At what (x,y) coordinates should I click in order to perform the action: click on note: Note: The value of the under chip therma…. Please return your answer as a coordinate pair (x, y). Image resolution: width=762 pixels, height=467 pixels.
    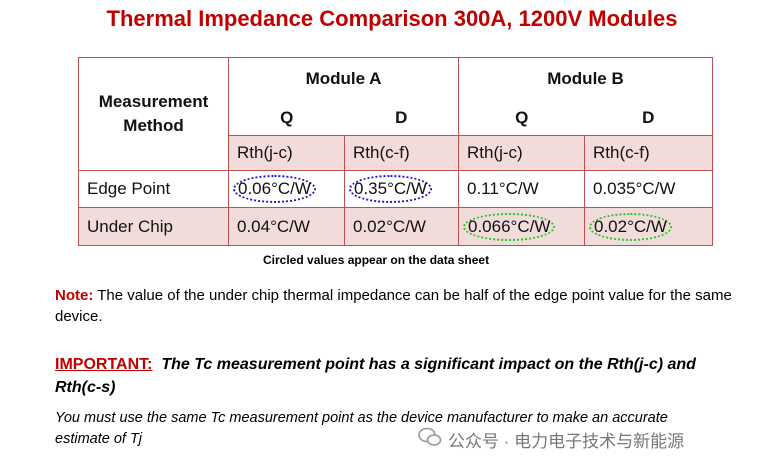
    Looking at the image, I should click on (395, 306).